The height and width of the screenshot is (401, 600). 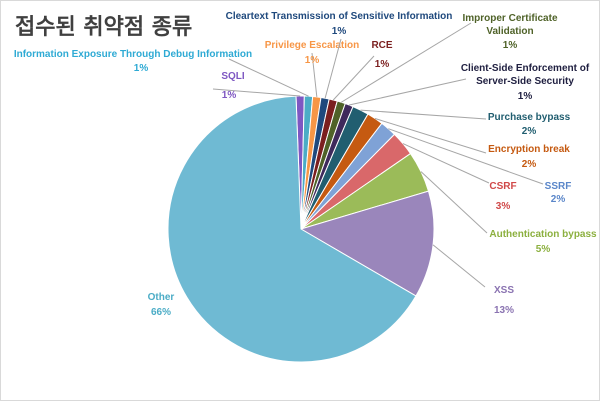 I want to click on slice-label: Purchase bypass, so click(x=529, y=117).